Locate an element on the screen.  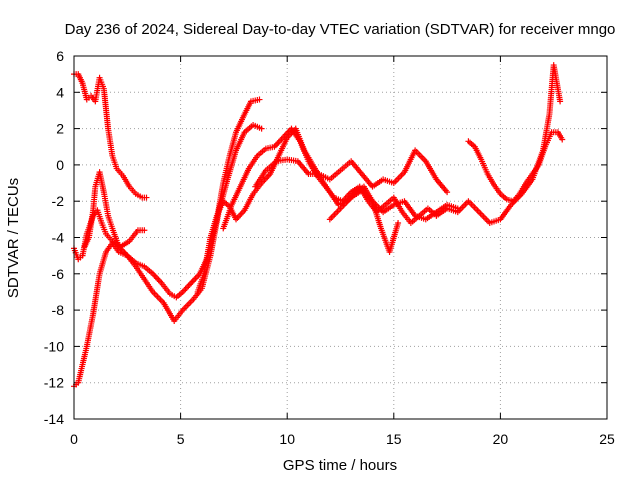
y-axis-label: SDTVAR / TECUs is located at coordinates (13, 238).